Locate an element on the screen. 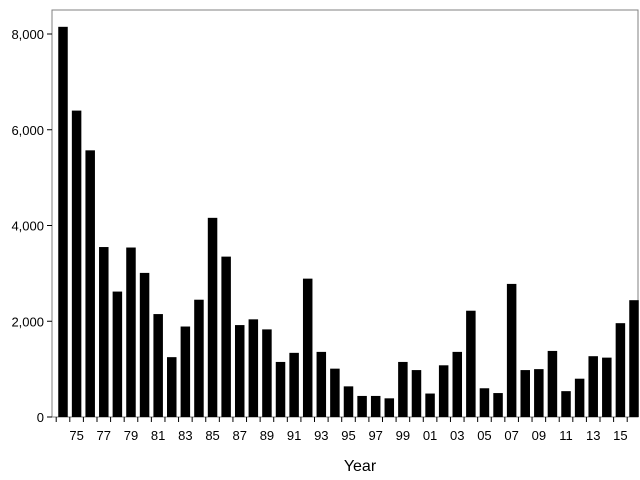 This screenshot has width=640, height=480. x-tick-label: 95 is located at coordinates (348, 435).